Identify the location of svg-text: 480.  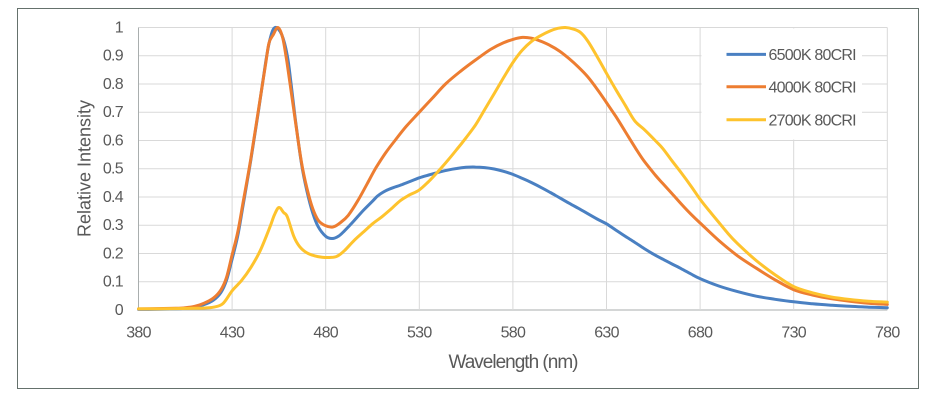
(325, 333).